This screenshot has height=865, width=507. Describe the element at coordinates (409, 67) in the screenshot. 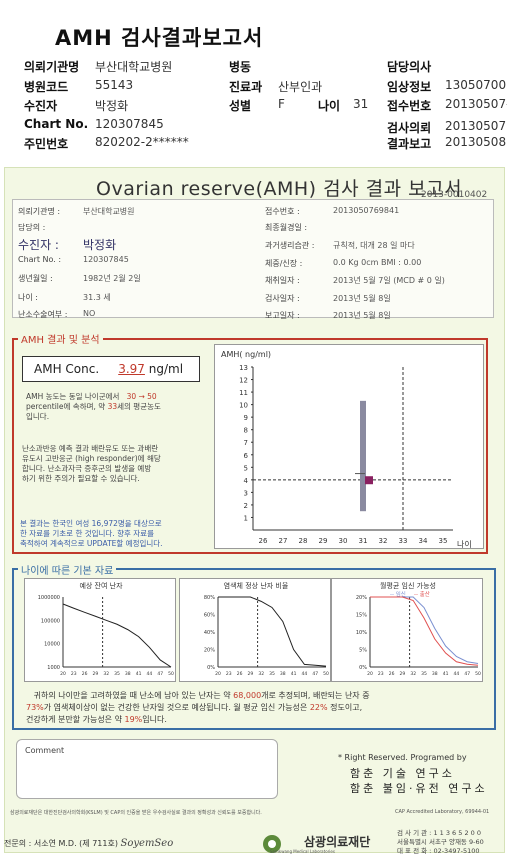

I see `header-field-doctor: 담당의사` at that location.